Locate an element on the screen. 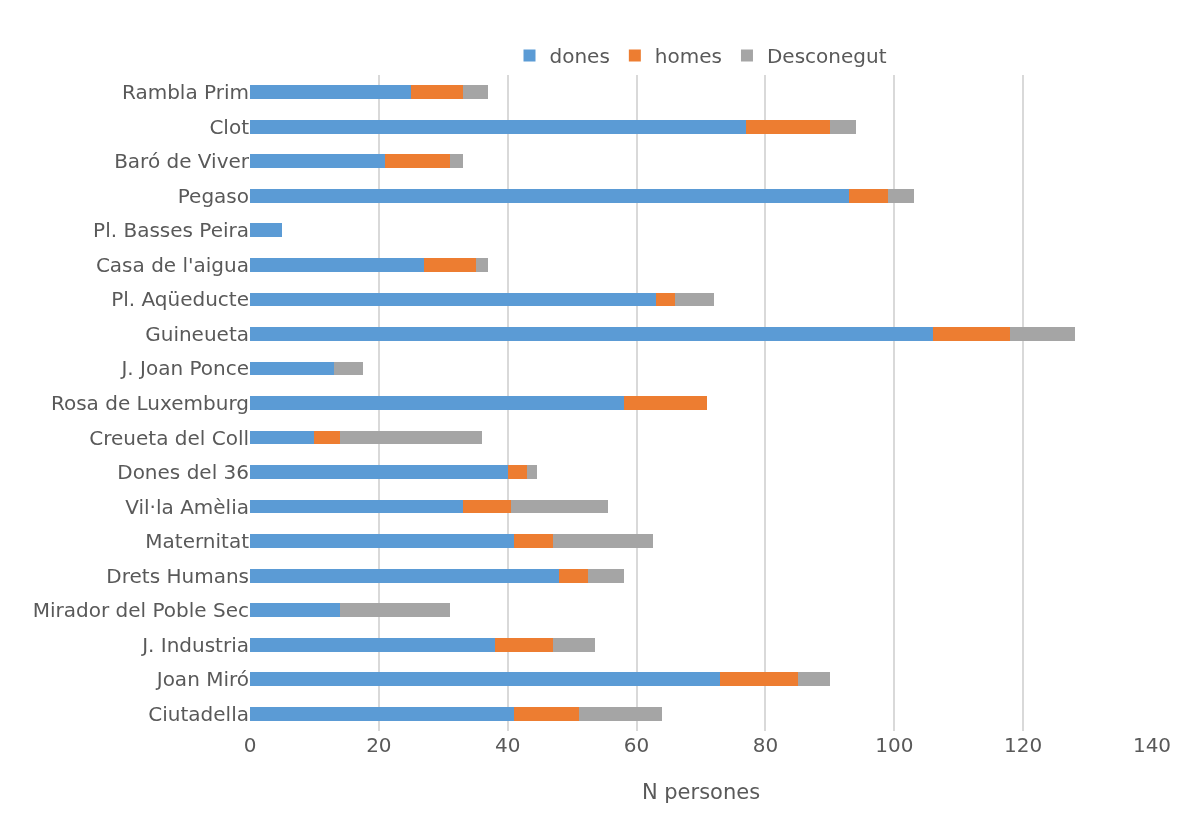 This screenshot has width=1183, height=821. x-tick-label: 60 is located at coordinates (636, 745).